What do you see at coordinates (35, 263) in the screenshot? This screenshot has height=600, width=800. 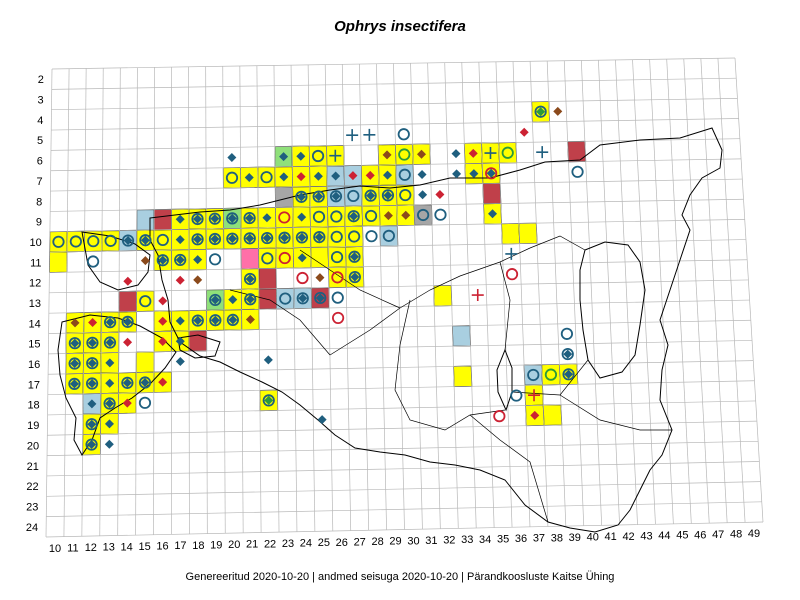 I see `row-label: 11` at bounding box center [35, 263].